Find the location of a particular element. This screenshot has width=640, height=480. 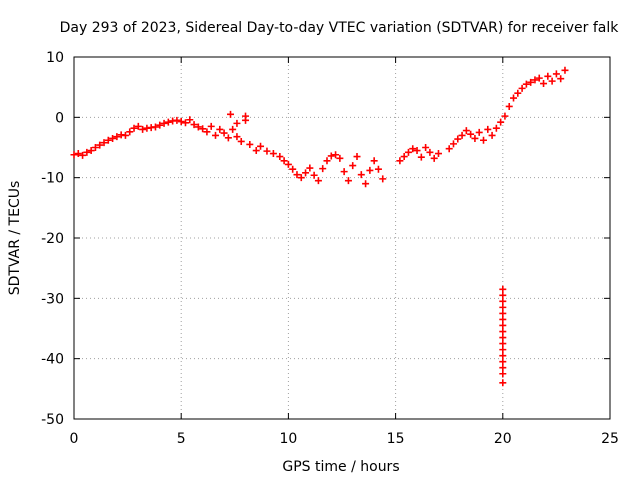

y-tick-label: 0 is located at coordinates (59, 118).